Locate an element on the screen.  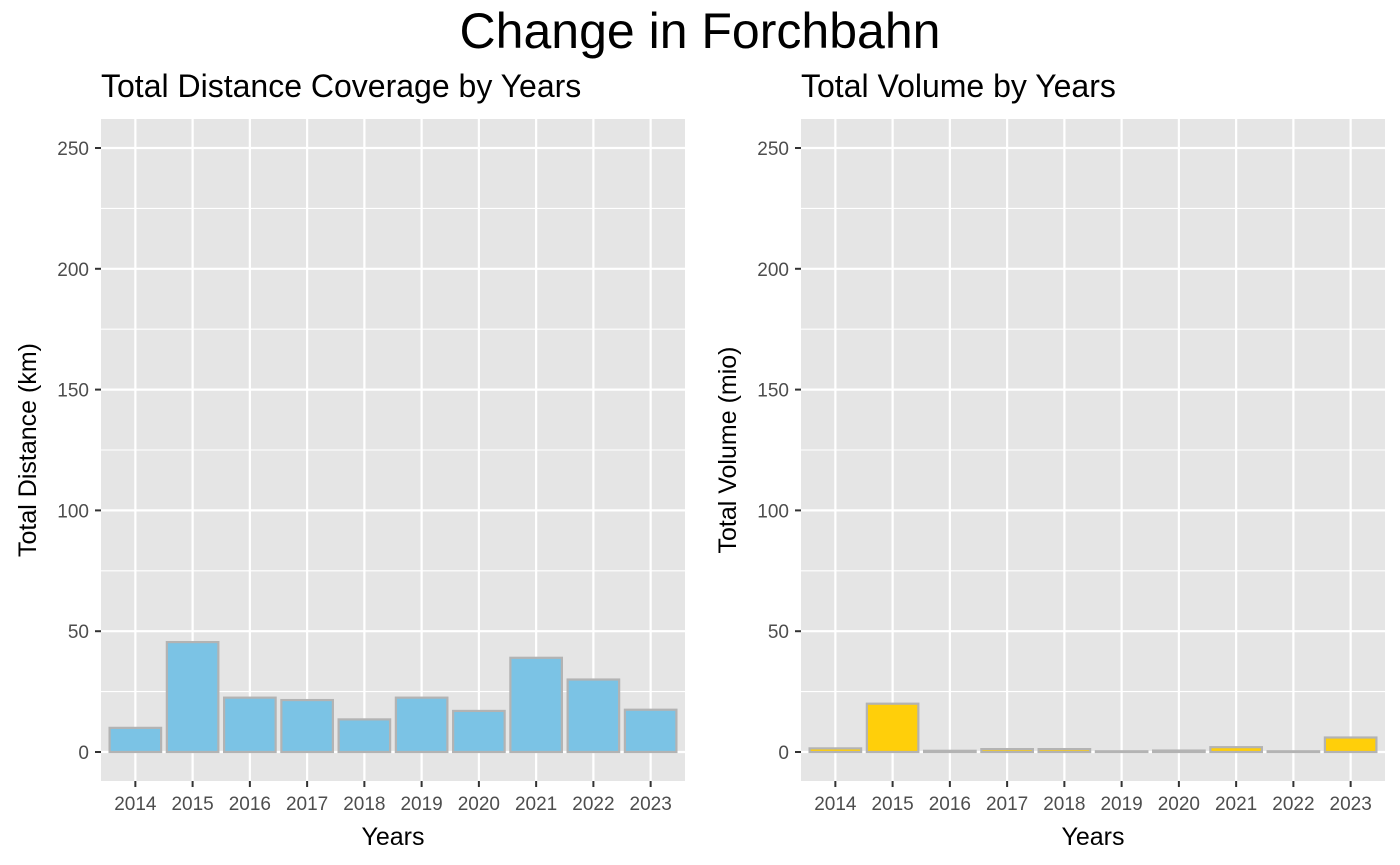
distance-bar-2019 is located at coordinates (421, 725).